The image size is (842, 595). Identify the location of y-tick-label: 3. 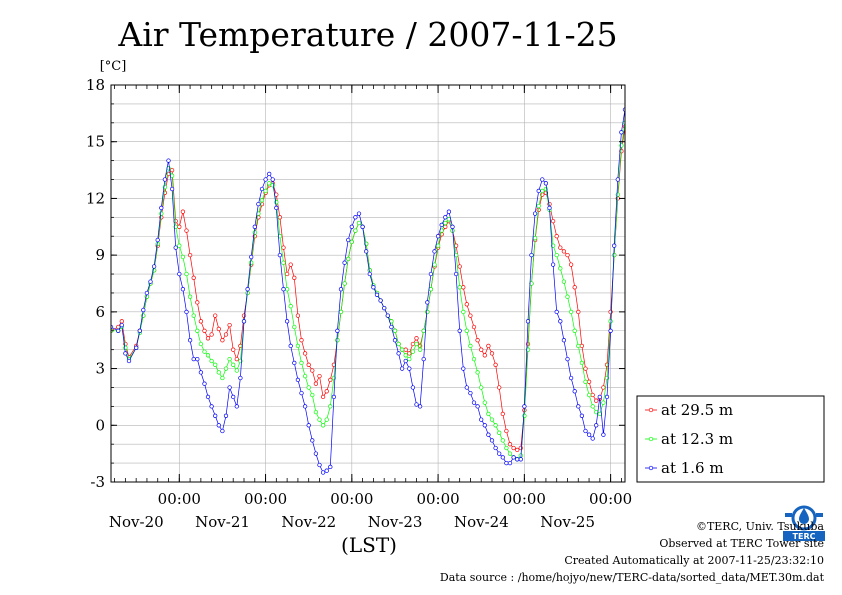
(100, 369).